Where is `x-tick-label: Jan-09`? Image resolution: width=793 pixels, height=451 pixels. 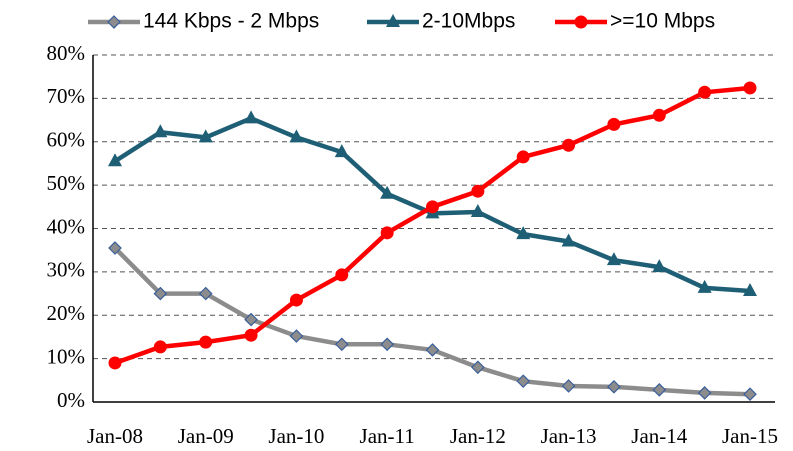 x-tick-label: Jan-09 is located at coordinates (206, 436).